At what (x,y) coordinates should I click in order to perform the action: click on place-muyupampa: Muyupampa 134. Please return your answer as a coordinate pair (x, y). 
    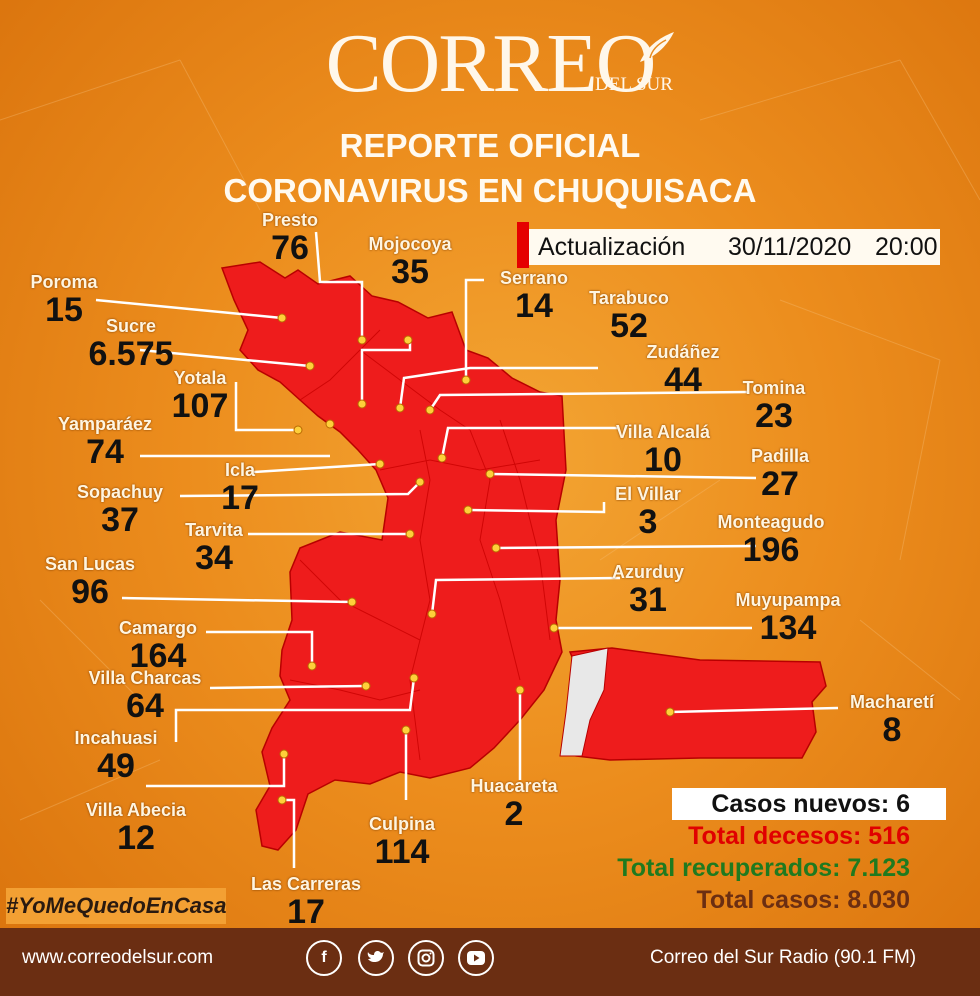
    Looking at the image, I should click on (788, 617).